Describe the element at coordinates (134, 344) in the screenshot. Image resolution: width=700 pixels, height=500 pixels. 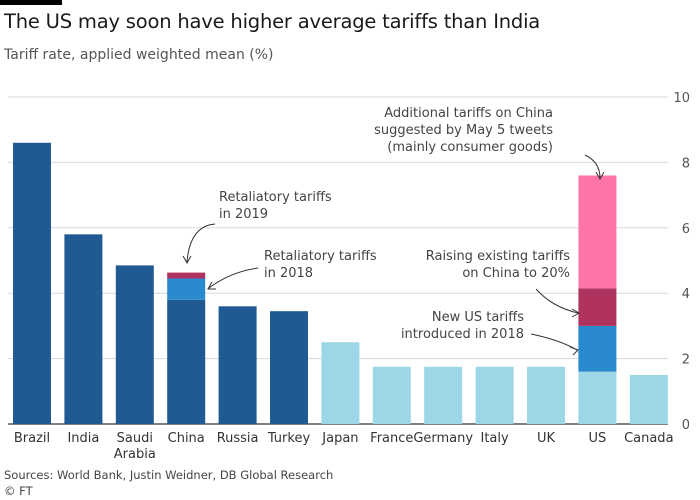
I see `bar-saudi-arabia` at that location.